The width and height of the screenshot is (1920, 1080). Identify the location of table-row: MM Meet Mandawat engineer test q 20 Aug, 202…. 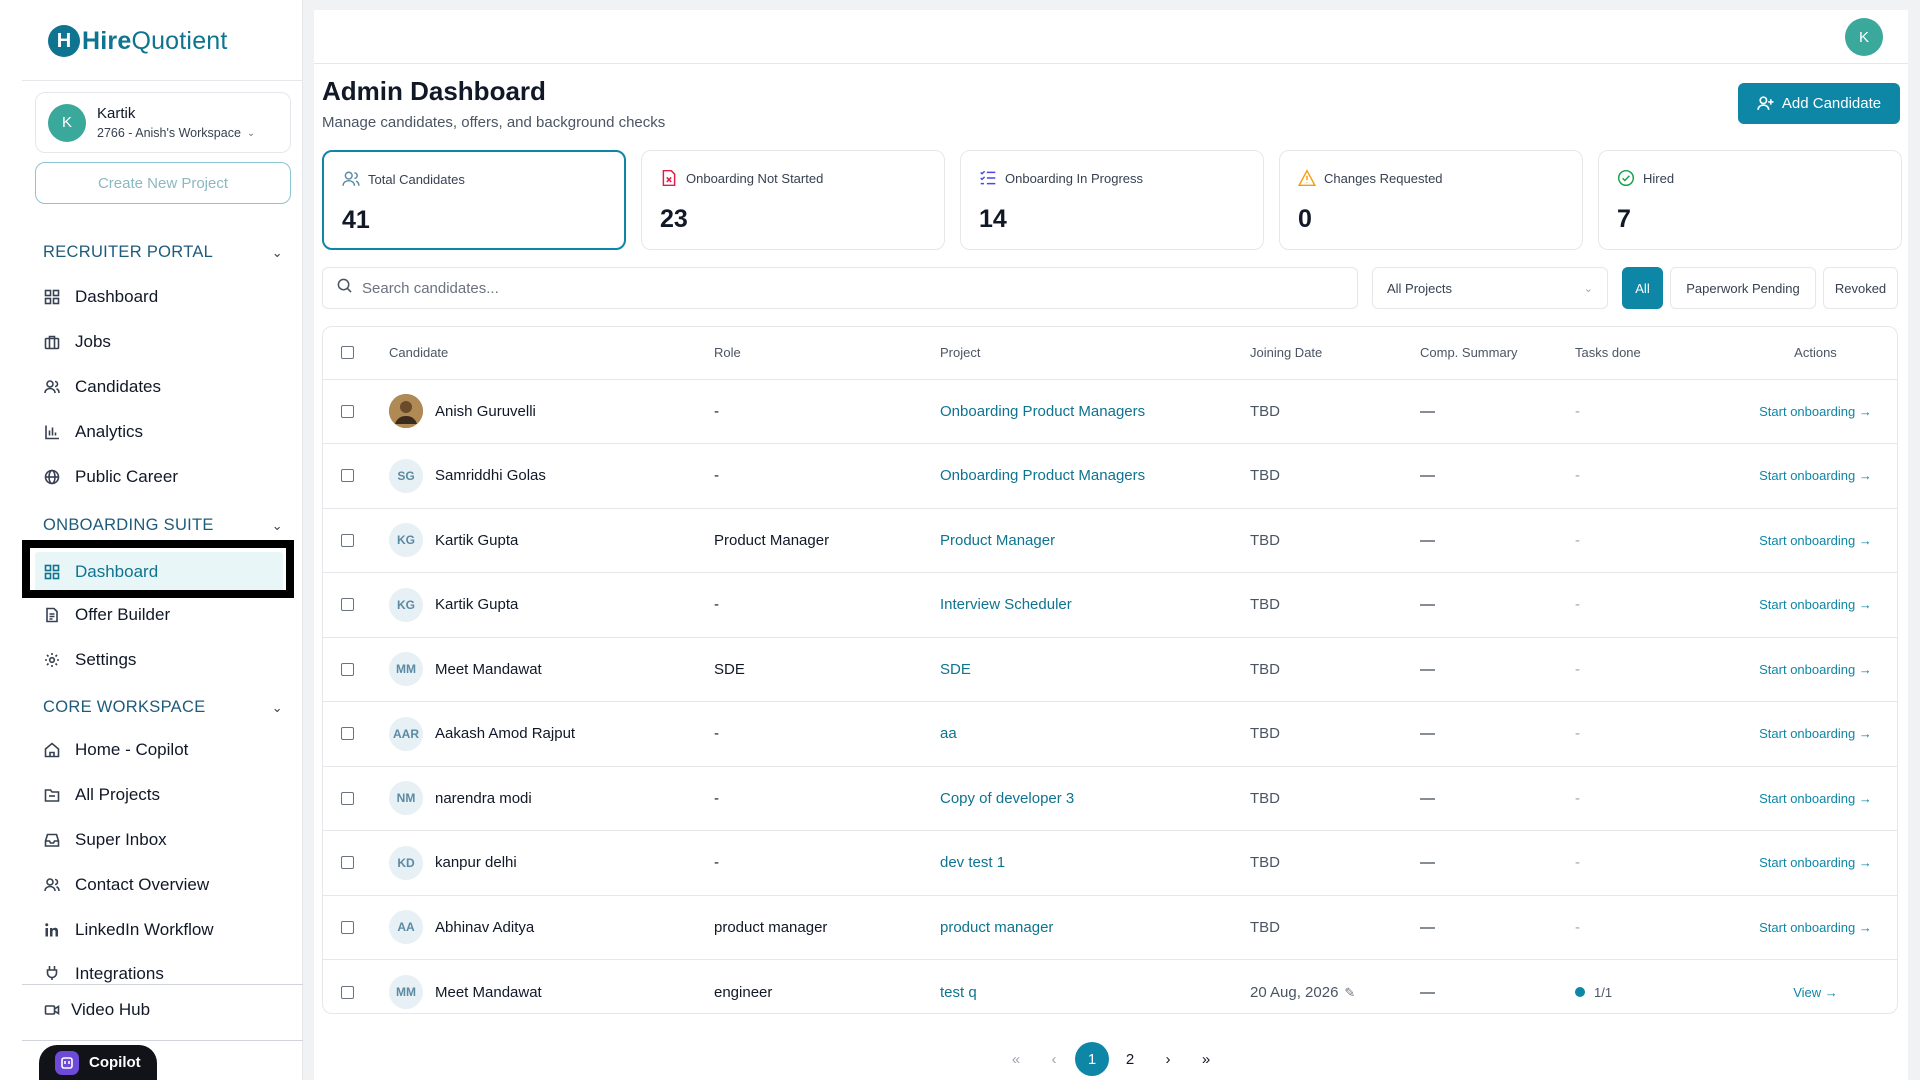
(1110, 987).